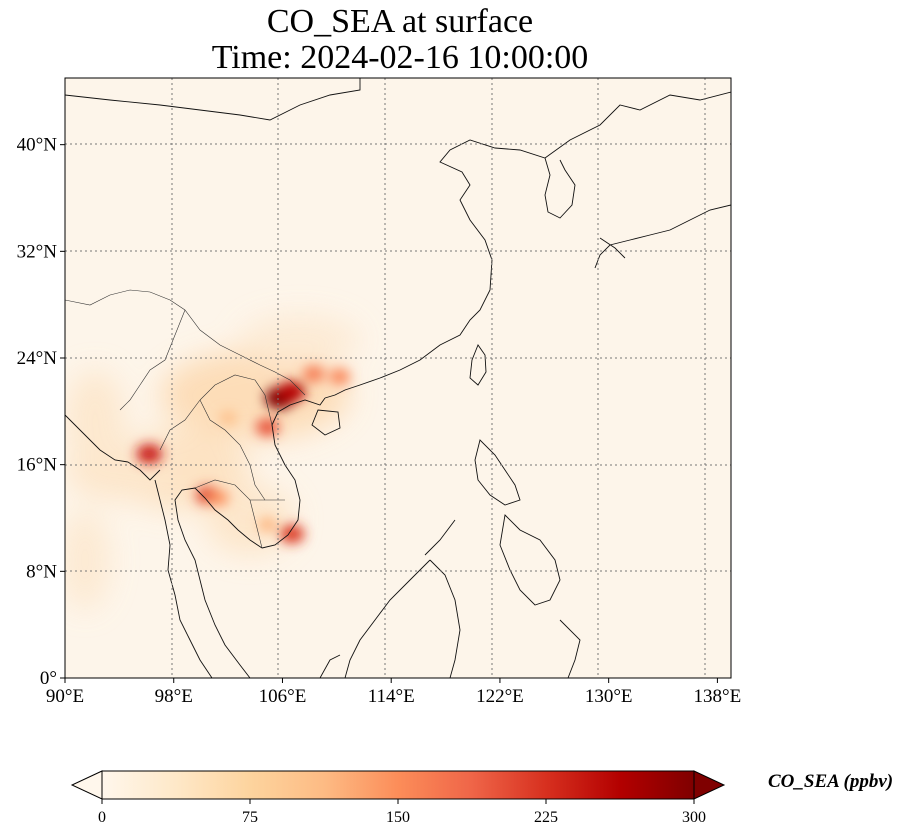  What do you see at coordinates (86, 785) in the screenshot?
I see `colorbar-extend-min` at bounding box center [86, 785].